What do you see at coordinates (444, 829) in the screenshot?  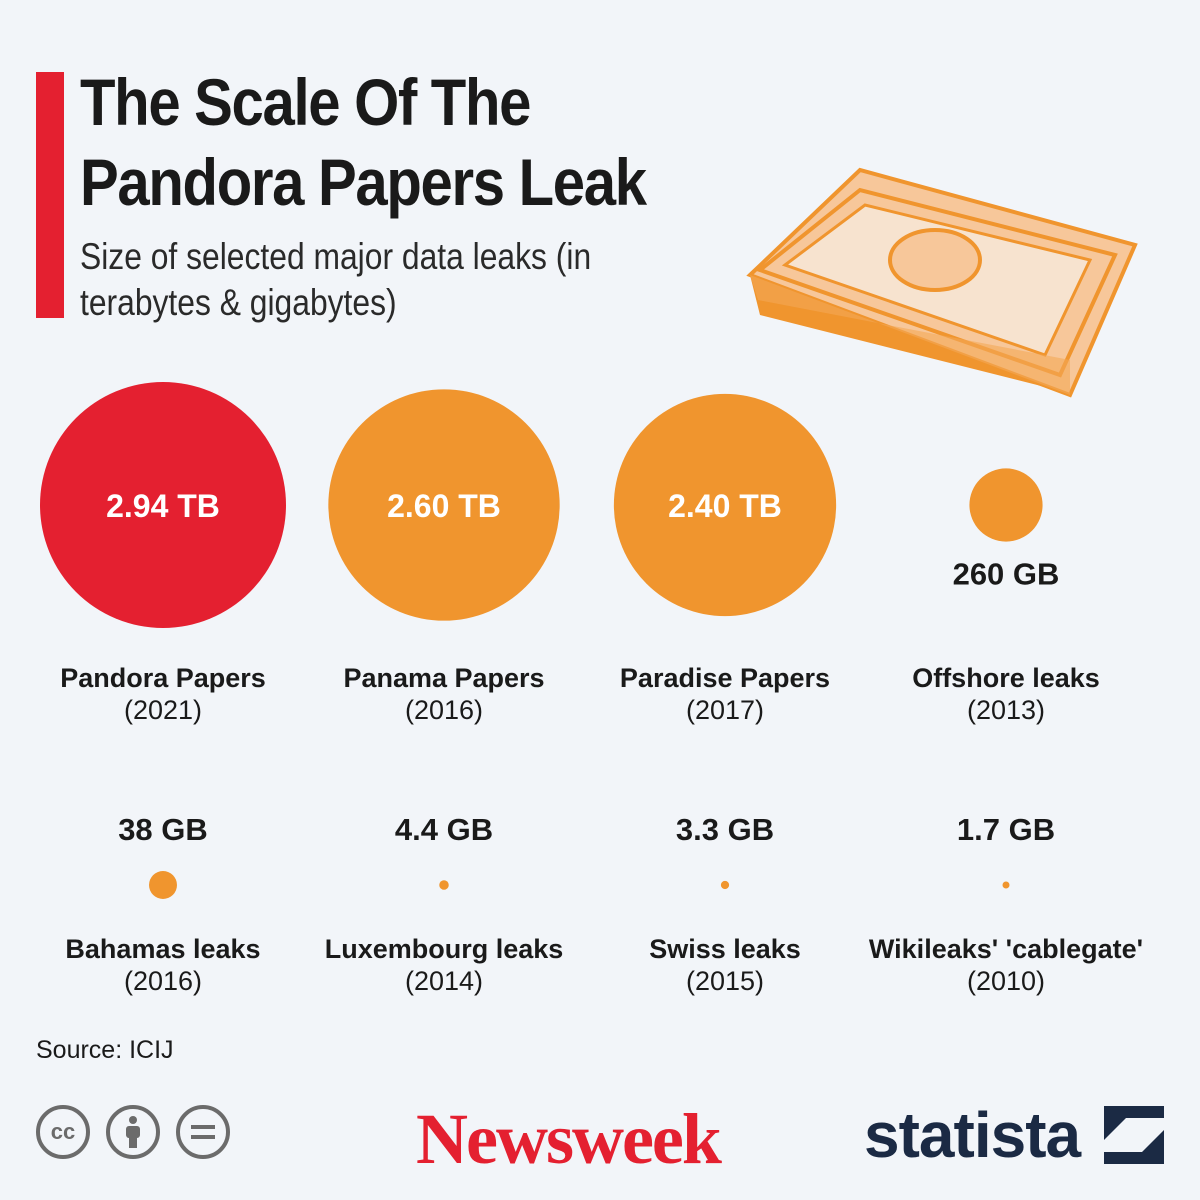 I see `value-label: 4.4 GB` at bounding box center [444, 829].